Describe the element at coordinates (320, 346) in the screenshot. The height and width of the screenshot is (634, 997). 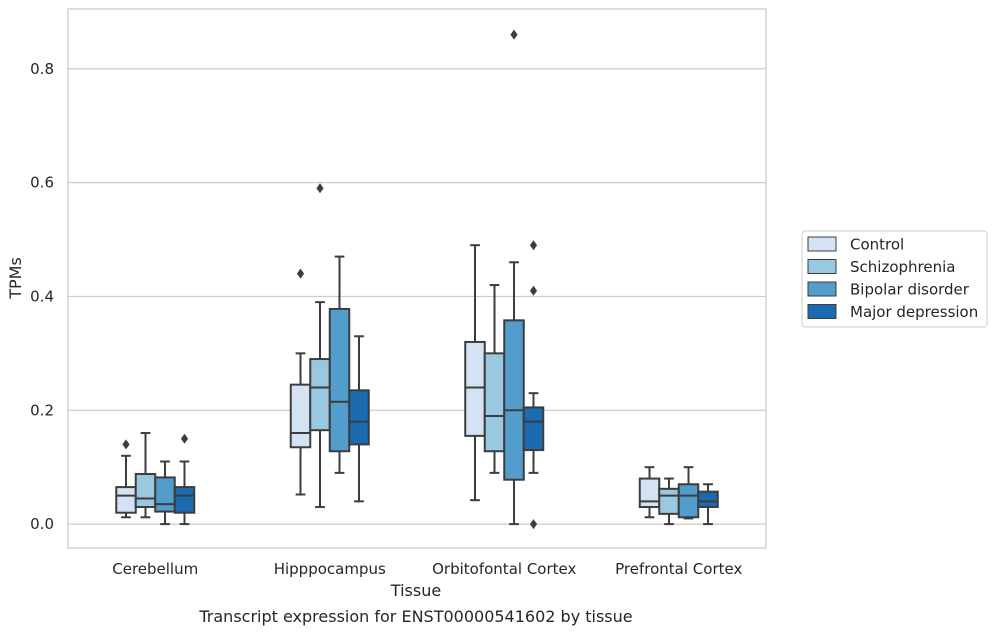
I see `box-schizophrenia` at that location.